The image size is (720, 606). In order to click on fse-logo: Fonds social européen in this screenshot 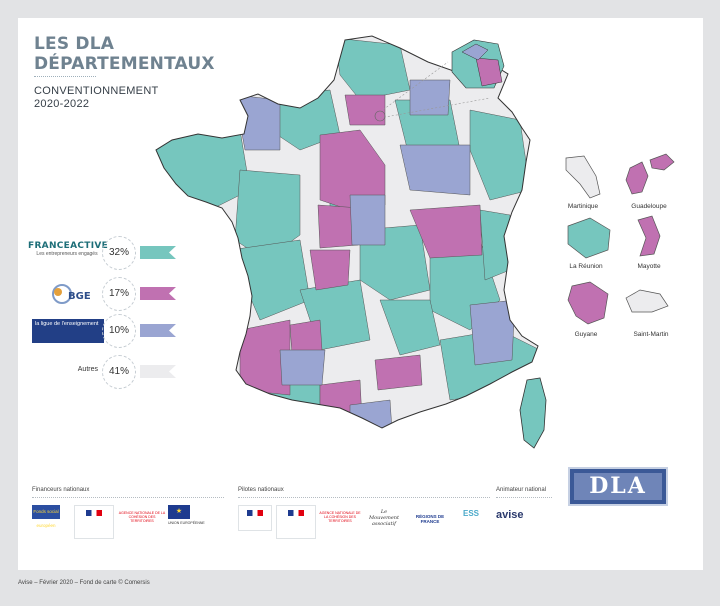, I will do `click(46, 516)`.